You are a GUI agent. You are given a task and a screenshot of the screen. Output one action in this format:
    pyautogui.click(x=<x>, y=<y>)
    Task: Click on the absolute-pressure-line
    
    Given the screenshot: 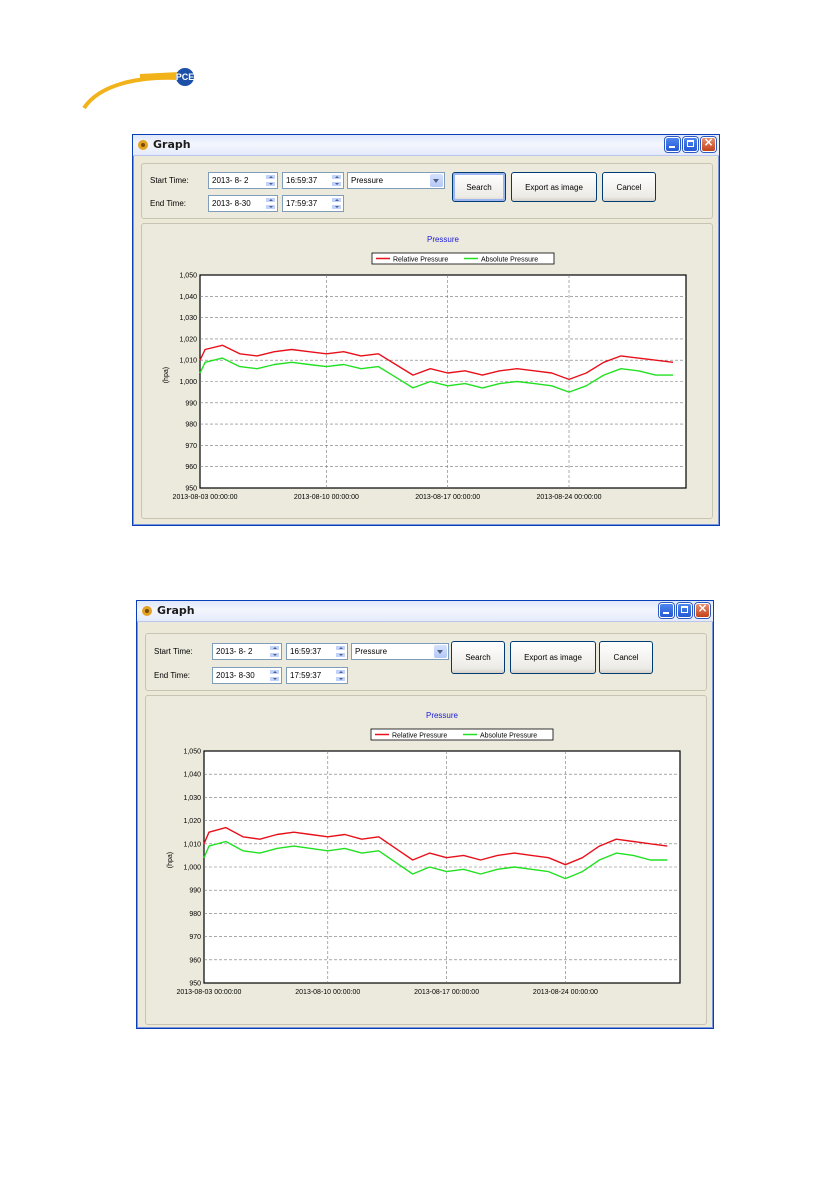 What is the action you would take?
    pyautogui.click(x=435, y=860)
    